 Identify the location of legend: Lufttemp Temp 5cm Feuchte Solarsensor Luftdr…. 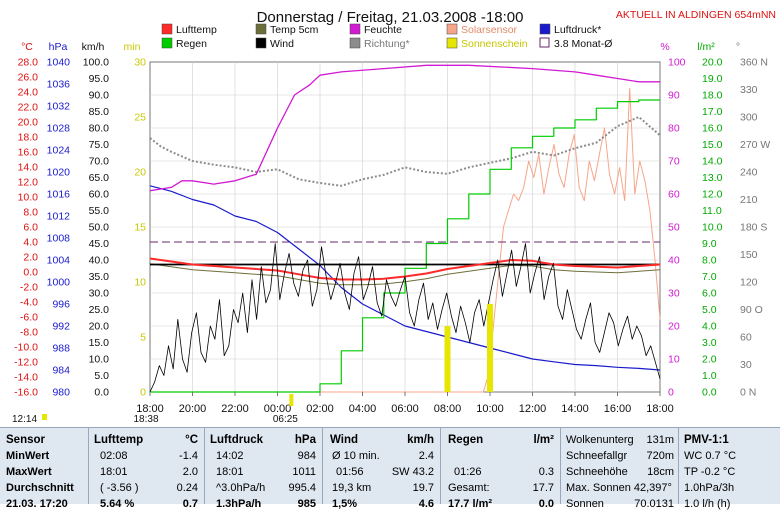
(386, 36).